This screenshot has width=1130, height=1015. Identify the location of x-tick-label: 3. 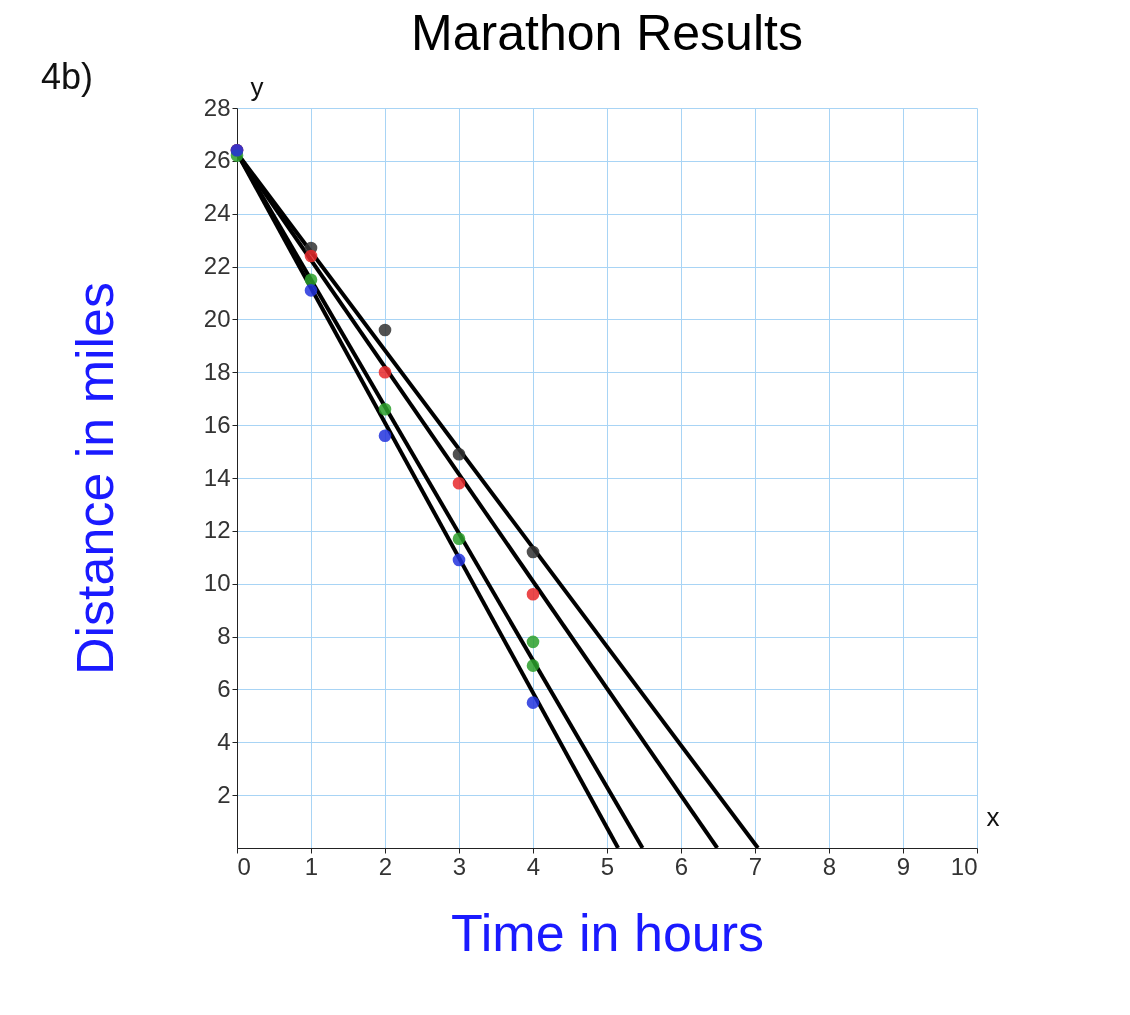
(459, 866).